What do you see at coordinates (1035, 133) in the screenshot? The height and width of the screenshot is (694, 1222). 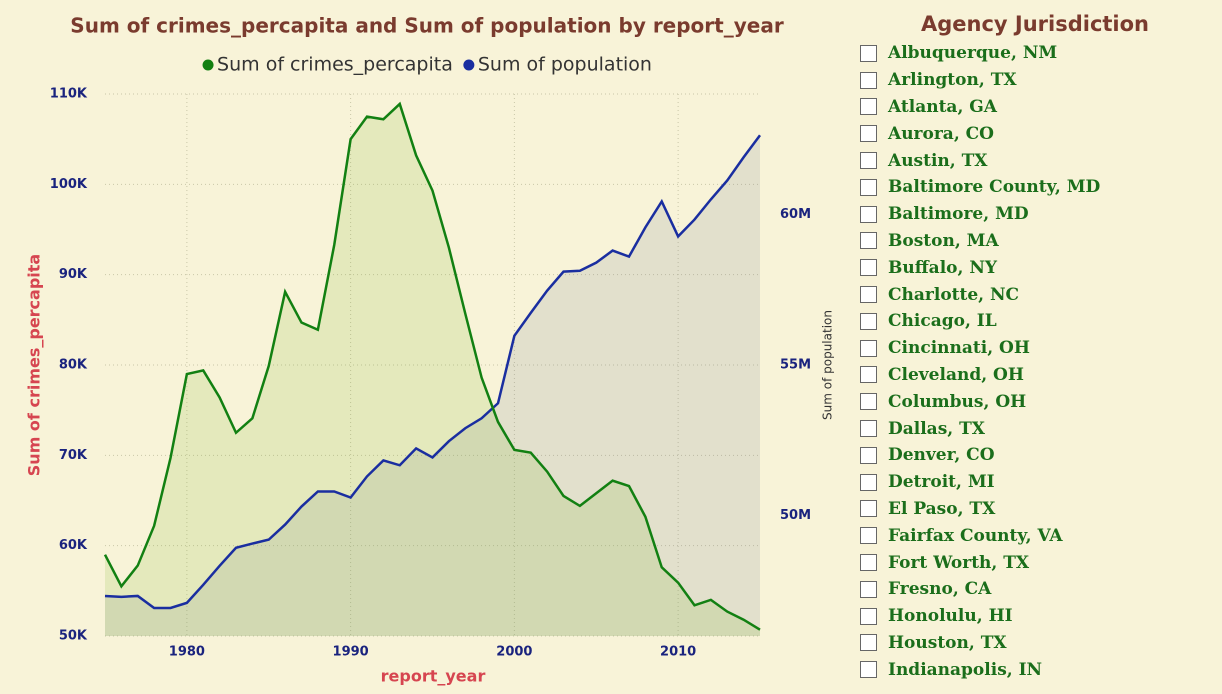 I see `slicer-item: Aurora, CO` at bounding box center [1035, 133].